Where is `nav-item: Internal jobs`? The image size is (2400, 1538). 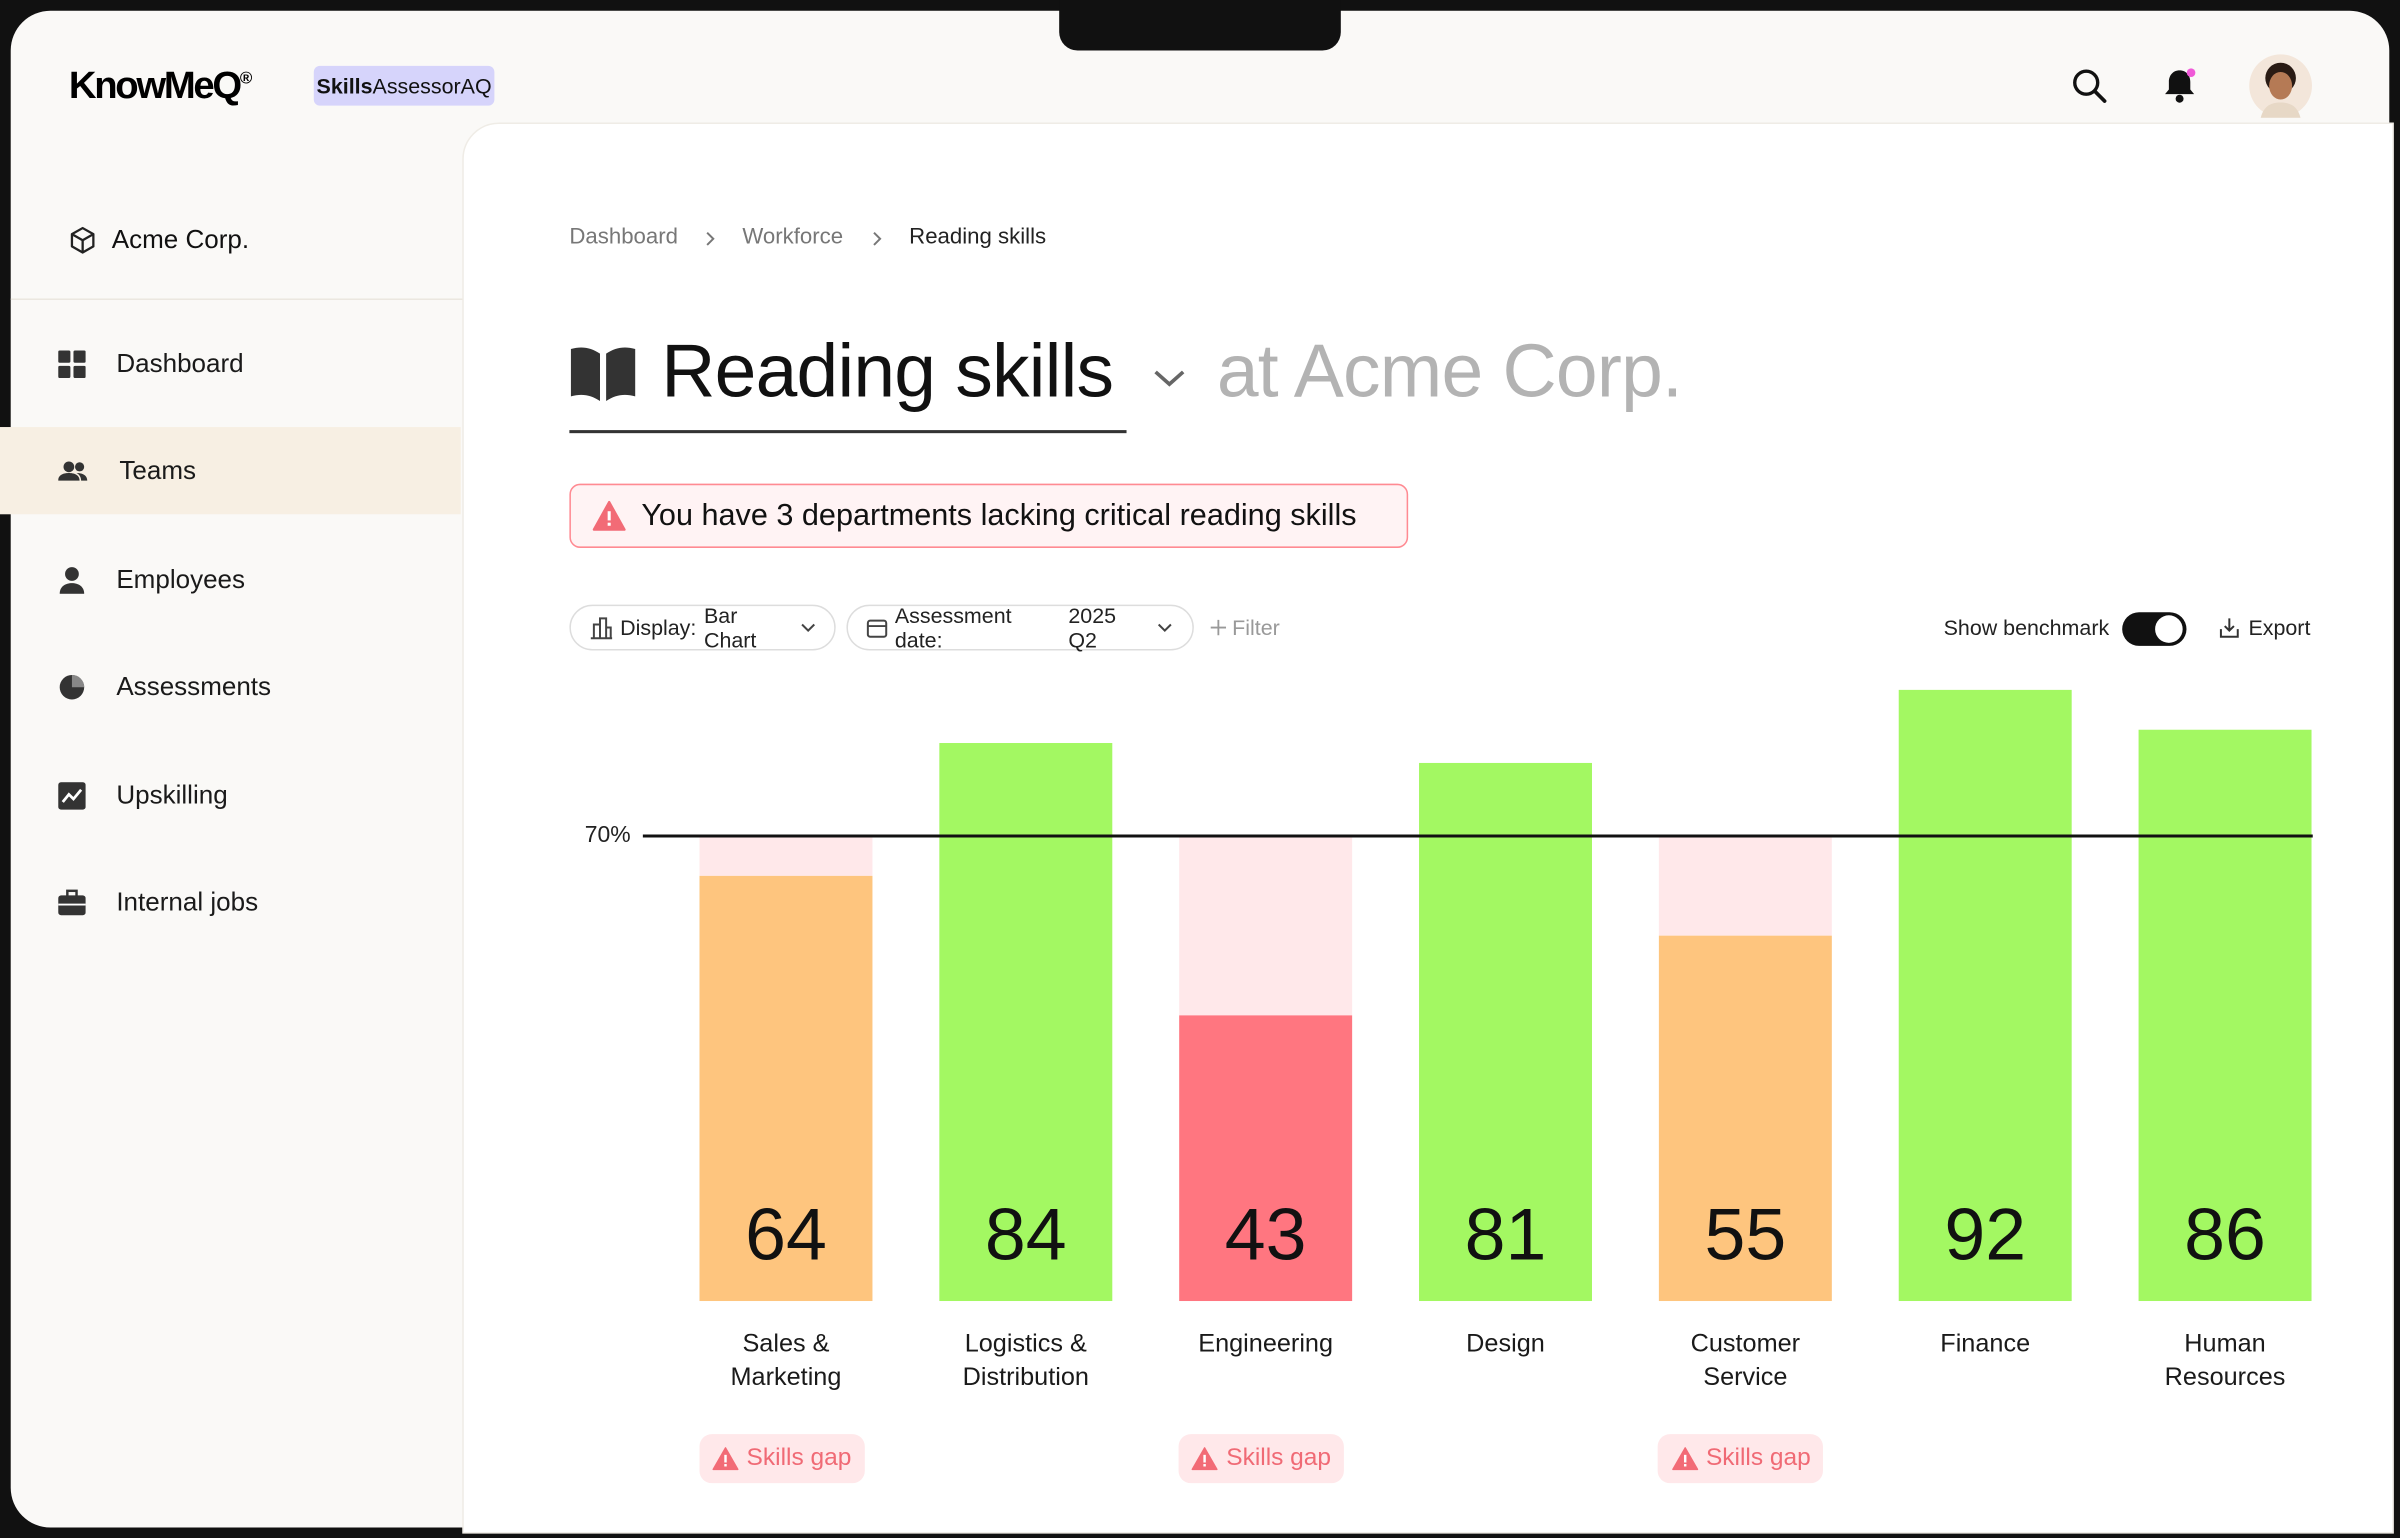
nav-item: Internal jobs is located at coordinates (230, 902).